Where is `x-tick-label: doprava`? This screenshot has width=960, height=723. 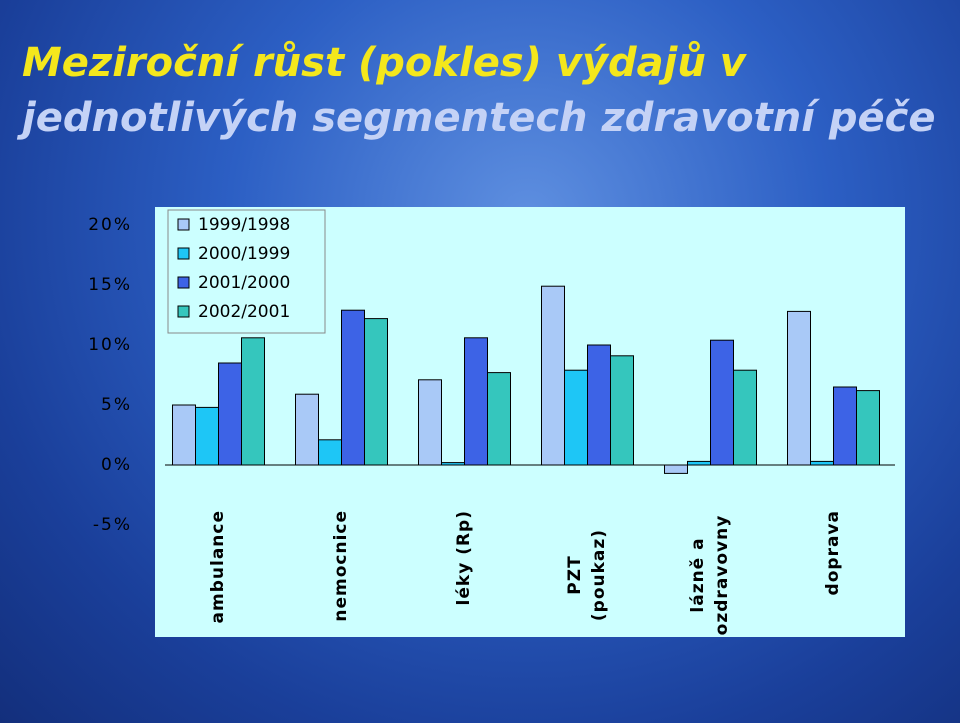 x-tick-label: doprava is located at coordinates (832, 553).